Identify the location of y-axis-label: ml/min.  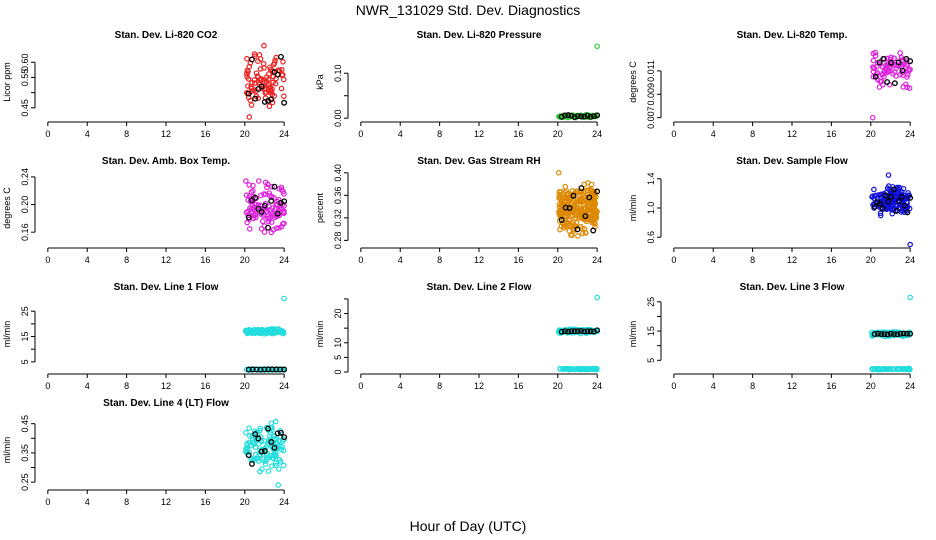
(633, 334).